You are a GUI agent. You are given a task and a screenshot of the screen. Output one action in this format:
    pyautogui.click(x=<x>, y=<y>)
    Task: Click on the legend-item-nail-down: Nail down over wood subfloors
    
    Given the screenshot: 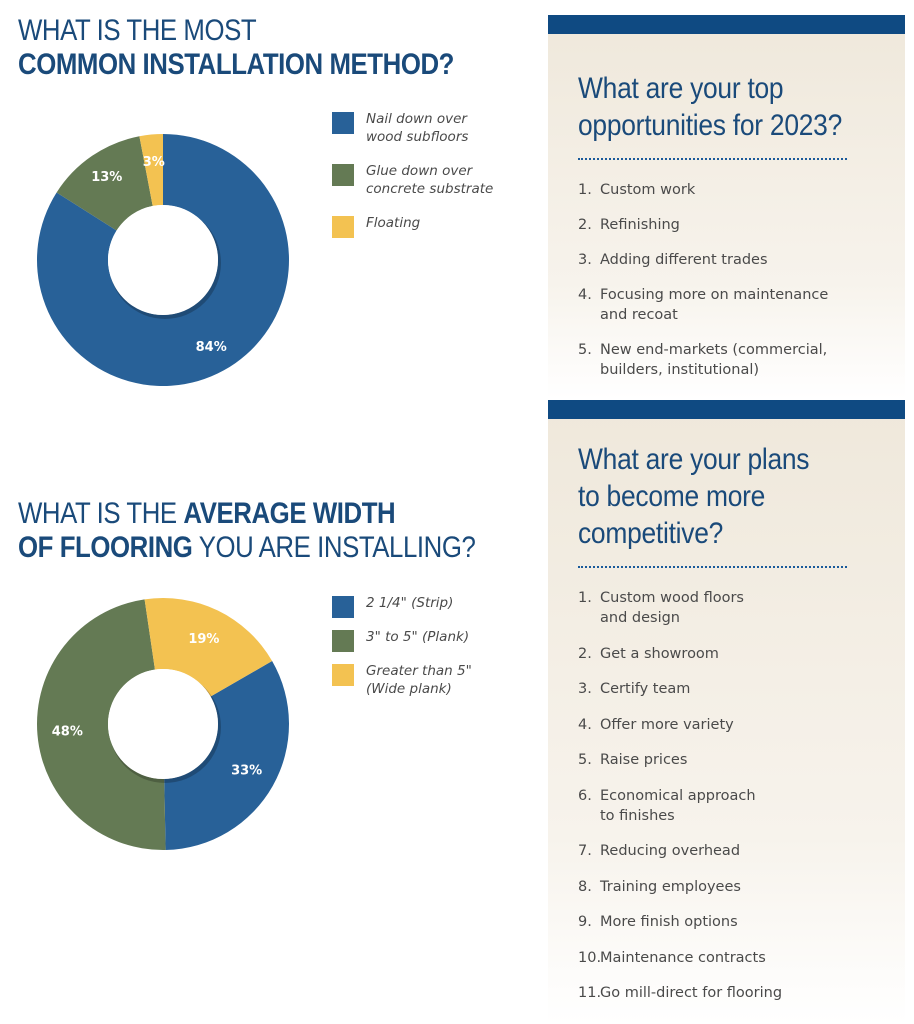 What is the action you would take?
    pyautogui.click(x=437, y=128)
    